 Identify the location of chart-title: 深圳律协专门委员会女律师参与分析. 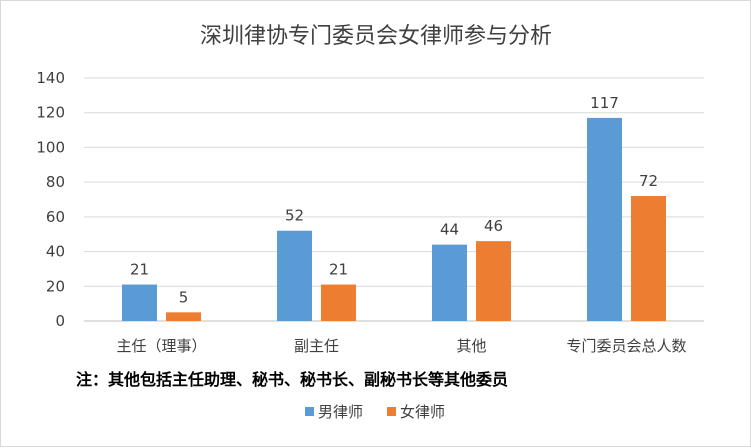
(376, 36).